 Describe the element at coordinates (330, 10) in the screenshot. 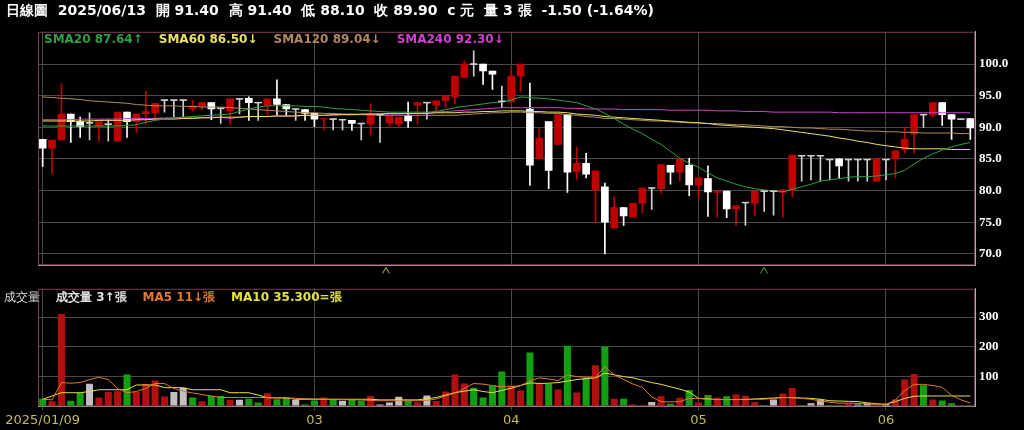

I see `chart-title: 日線圖 2025/06/13 開 91.40 高 91.40 低 88.10 收 89.90 c 元 量 3 張 -1.50 (-1.64%)` at that location.